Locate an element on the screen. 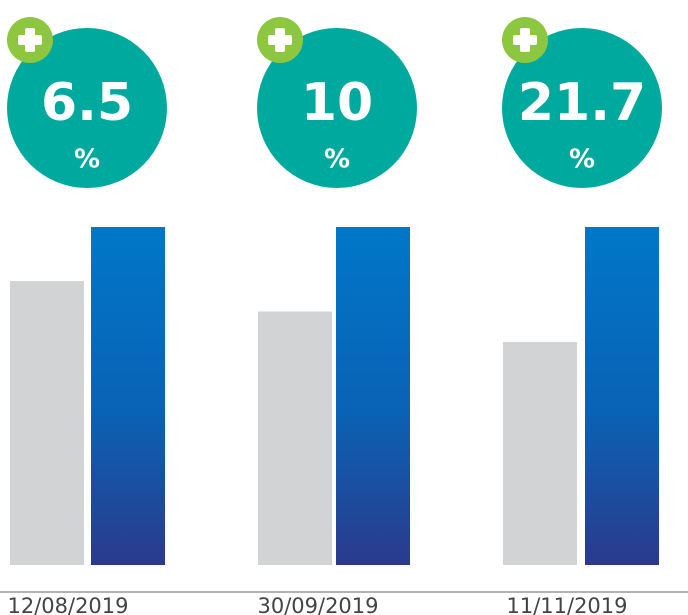 This screenshot has height=615, width=688. x-tick-label: 12/08/2019 is located at coordinates (67, 604).